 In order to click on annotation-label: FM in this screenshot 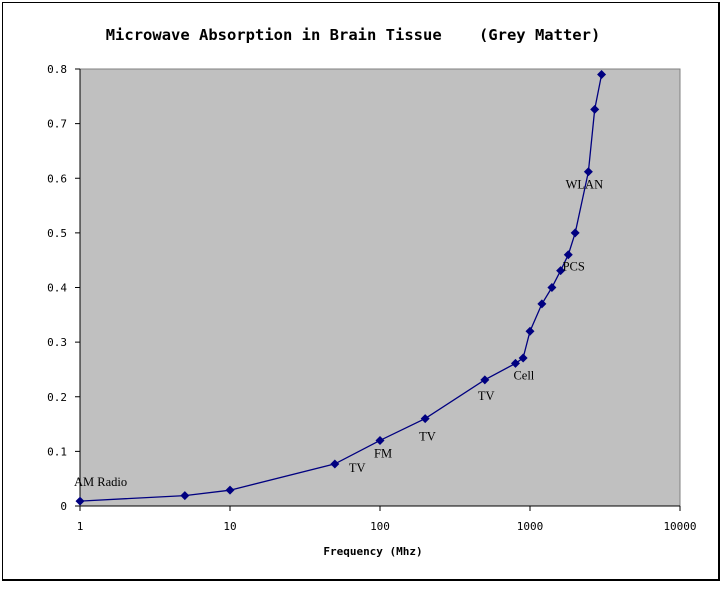, I will do `click(383, 453)`.